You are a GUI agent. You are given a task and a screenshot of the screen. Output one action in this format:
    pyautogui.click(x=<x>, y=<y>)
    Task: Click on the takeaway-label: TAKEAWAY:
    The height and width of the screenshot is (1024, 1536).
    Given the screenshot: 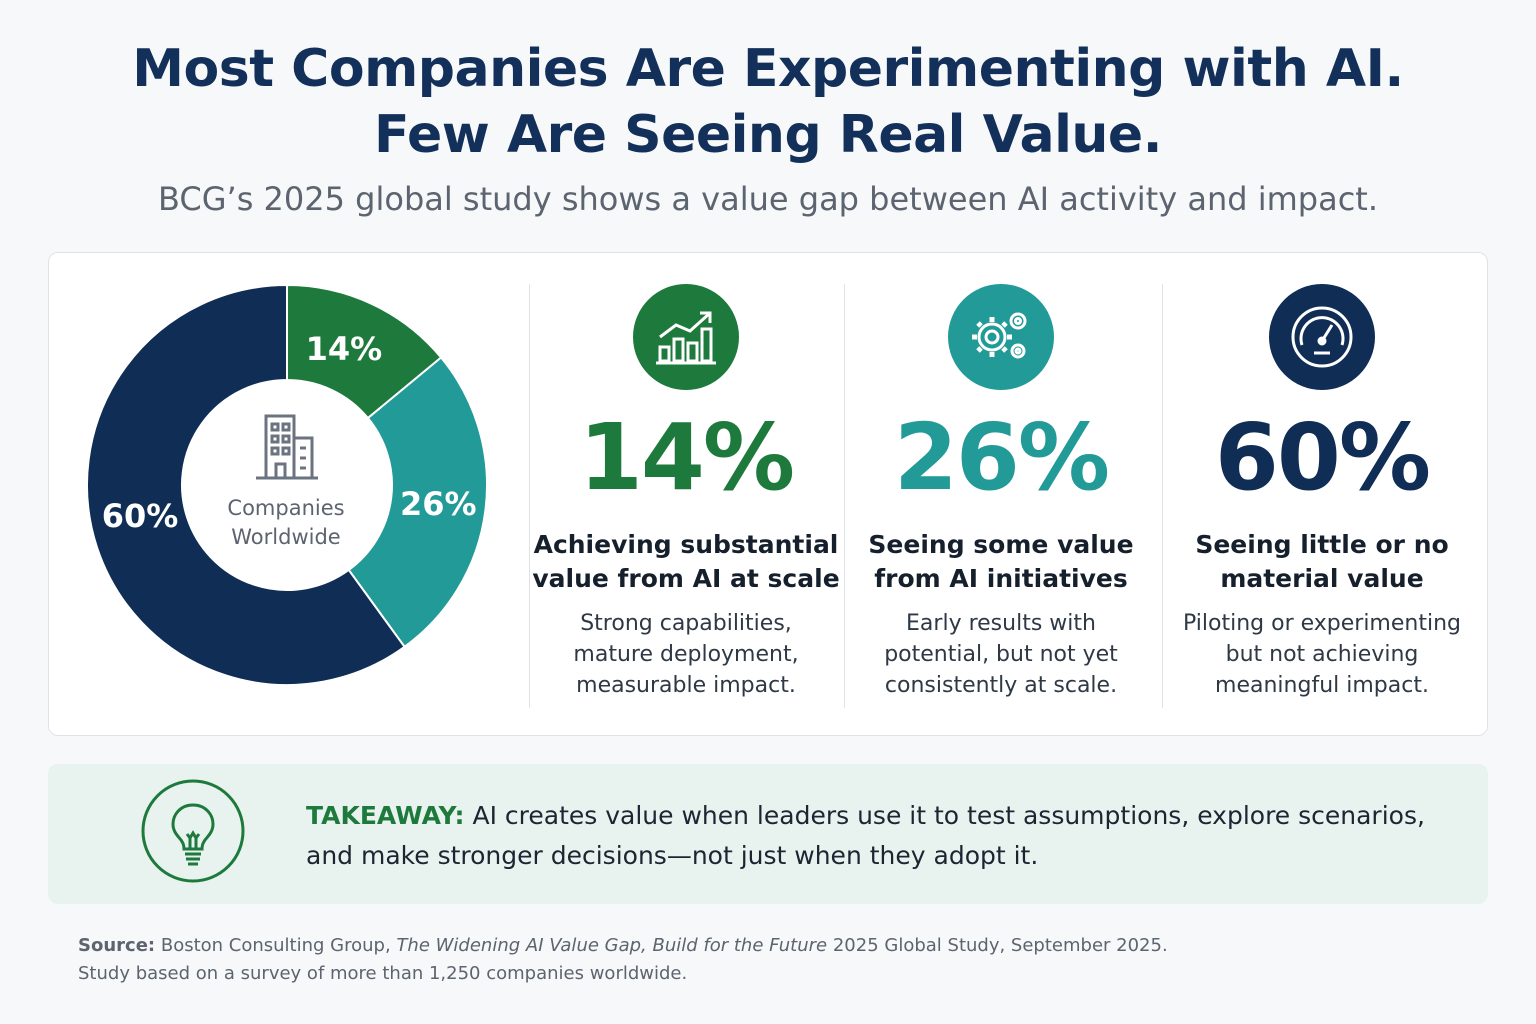 What is the action you would take?
    pyautogui.click(x=385, y=815)
    